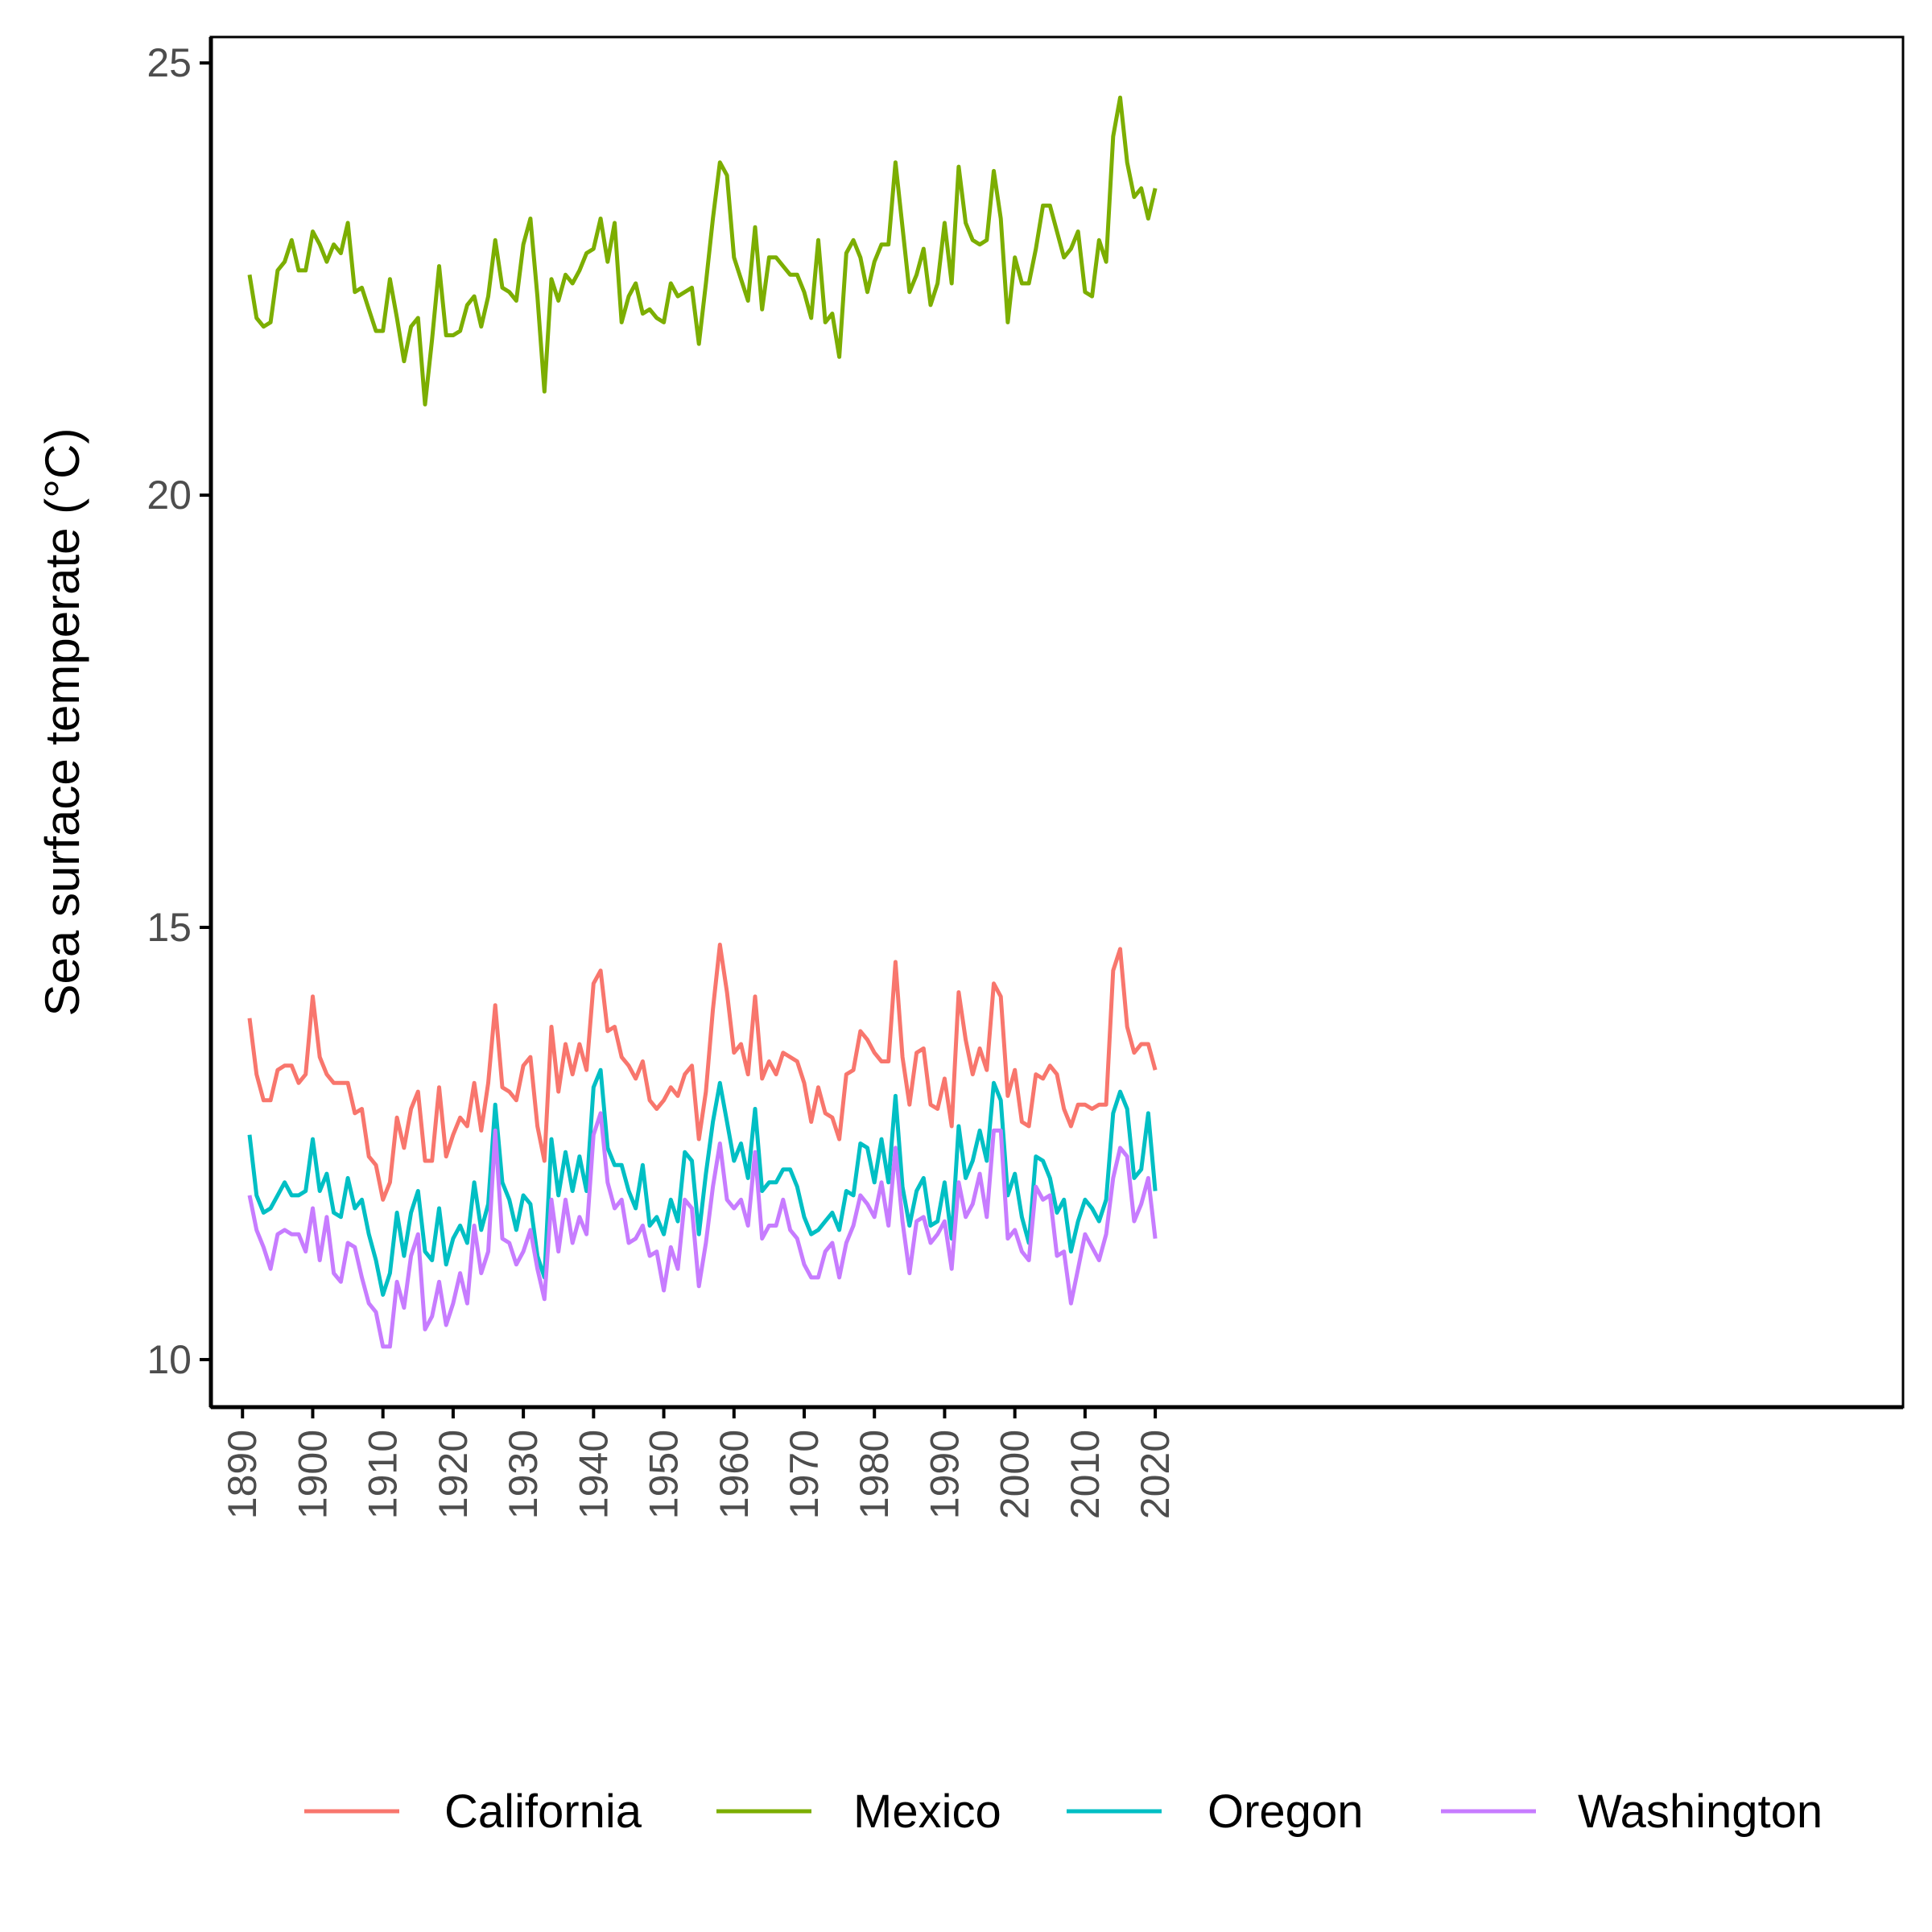  What do you see at coordinates (169, 62) in the screenshot?
I see `y-tick-label: 25` at bounding box center [169, 62].